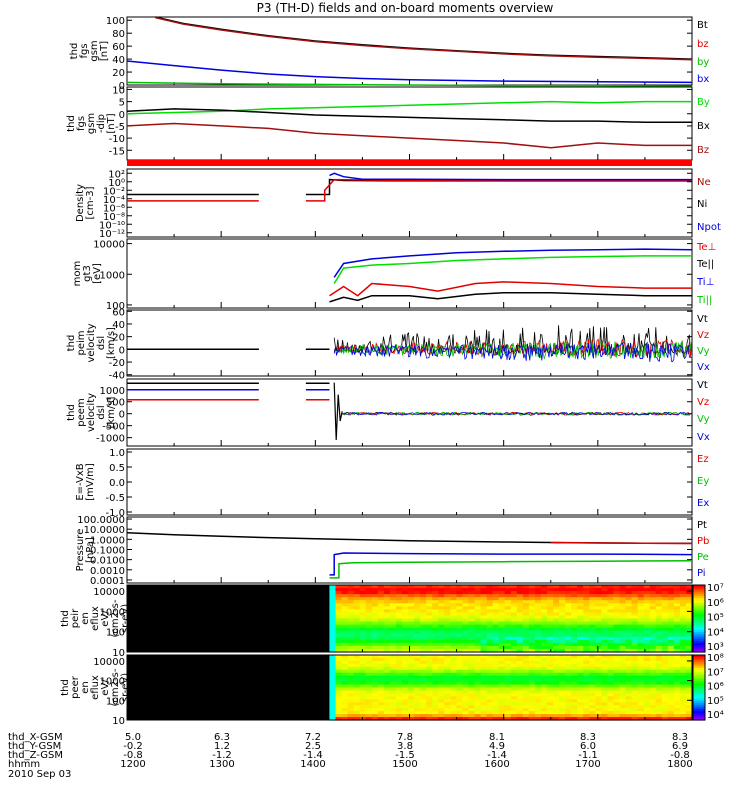 This screenshot has height=804, width=750. What do you see at coordinates (703, 459) in the screenshot?
I see `legend-entry: Ez` at bounding box center [703, 459].